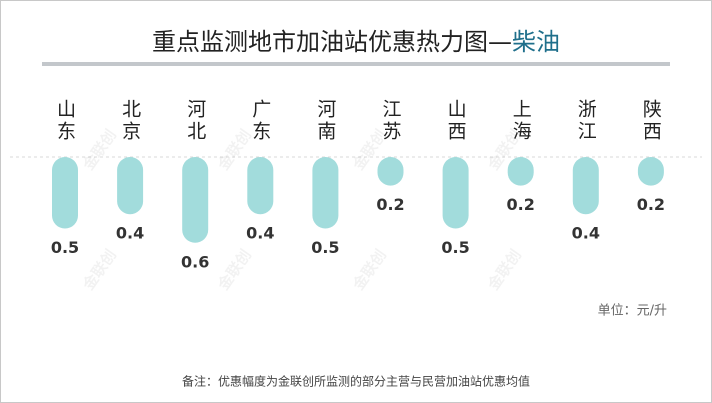  Describe the element at coordinates (632, 311) in the screenshot. I see `unit-label: 单位：元/升` at that location.